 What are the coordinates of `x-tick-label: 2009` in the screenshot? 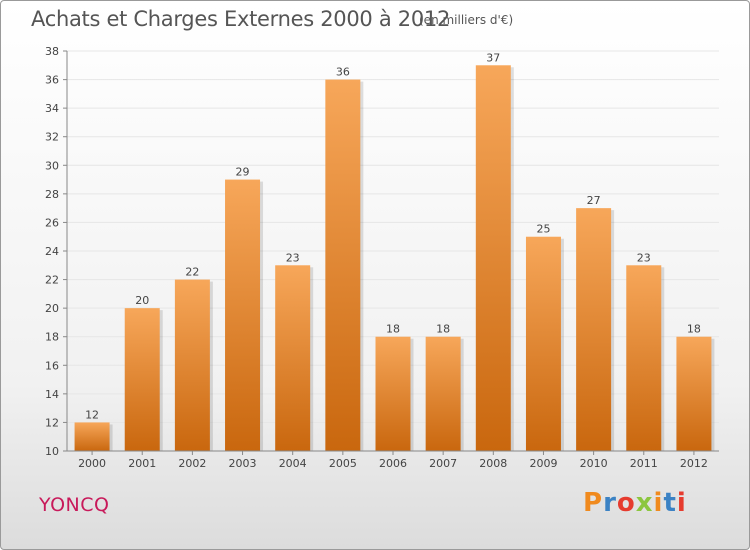 It's located at (543, 463).